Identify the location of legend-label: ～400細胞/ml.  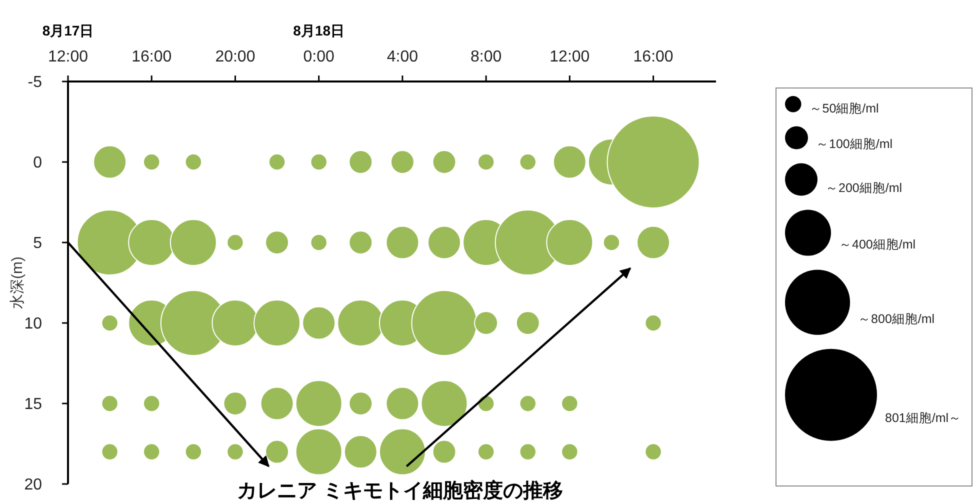
(877, 245).